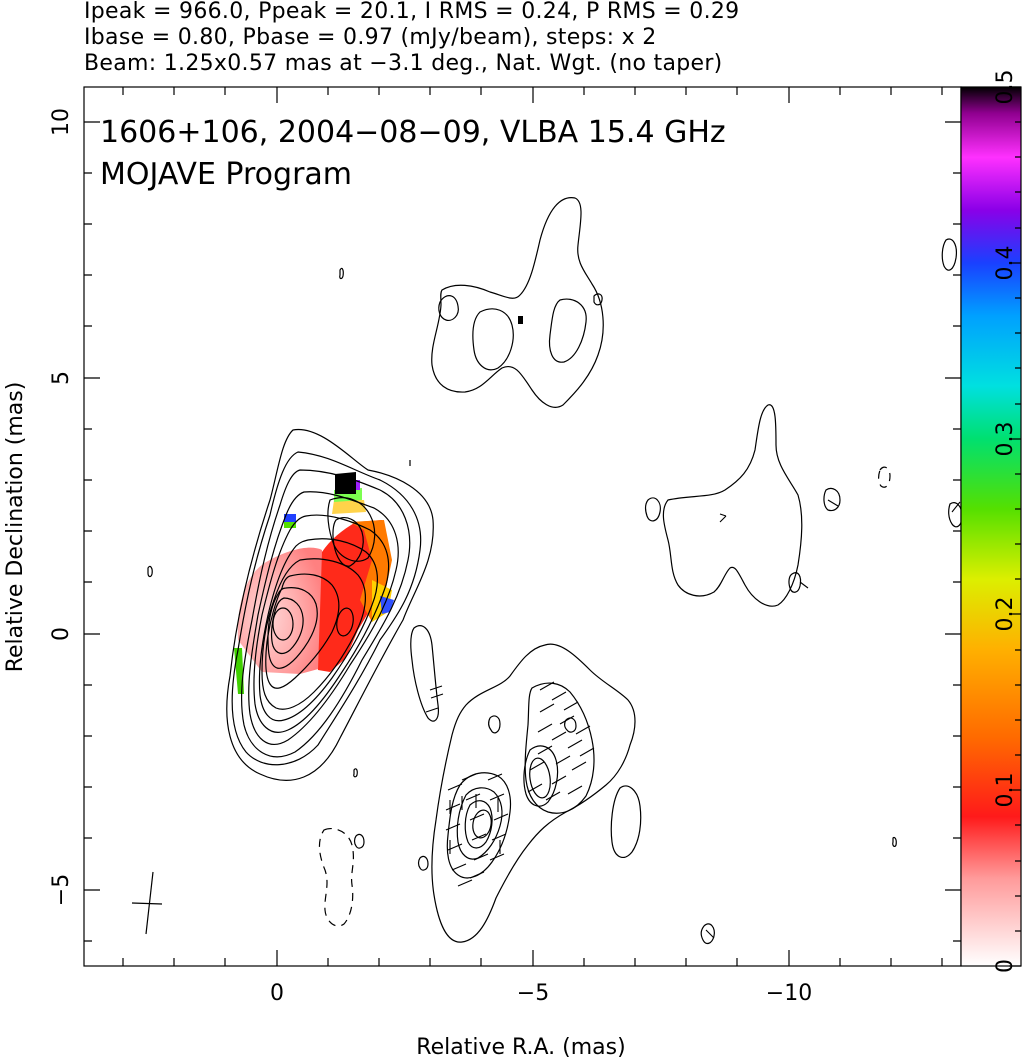 The width and height of the screenshot is (1022, 1061). I want to click on beam-marker, so click(147, 903).